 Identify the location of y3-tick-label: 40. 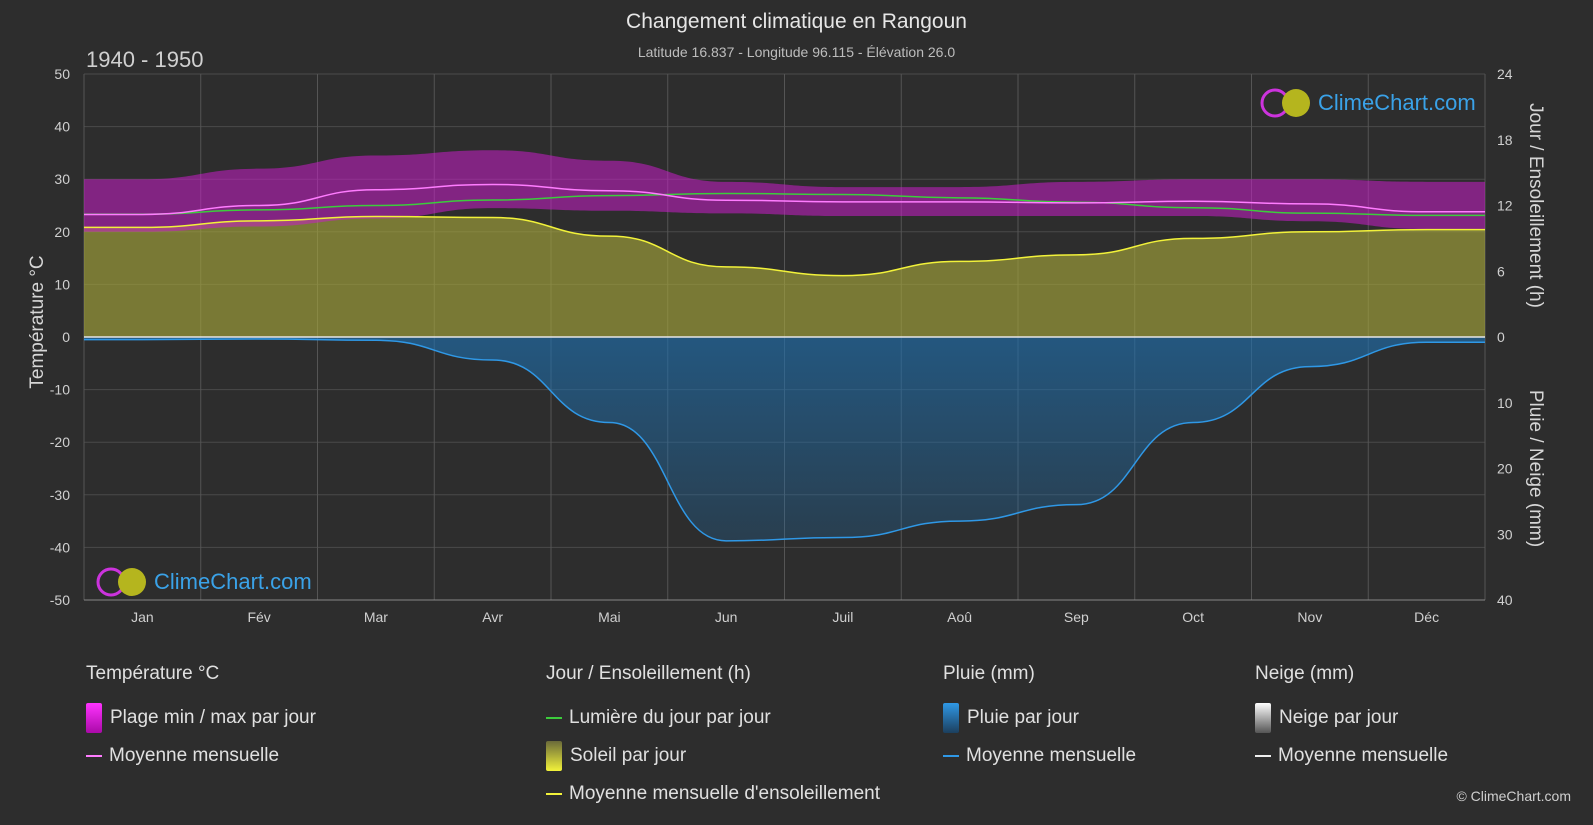
(1505, 600).